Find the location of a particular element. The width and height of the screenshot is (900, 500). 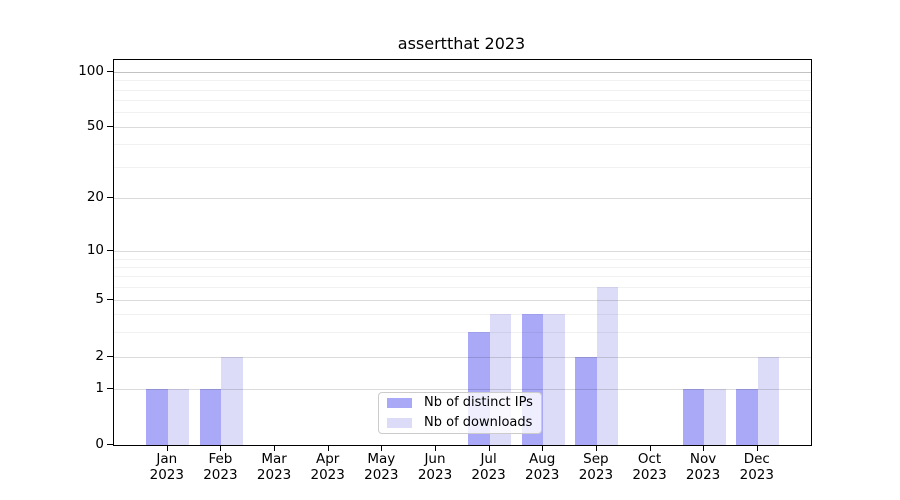

chart-title: assertthat 2023 is located at coordinates (461, 43).